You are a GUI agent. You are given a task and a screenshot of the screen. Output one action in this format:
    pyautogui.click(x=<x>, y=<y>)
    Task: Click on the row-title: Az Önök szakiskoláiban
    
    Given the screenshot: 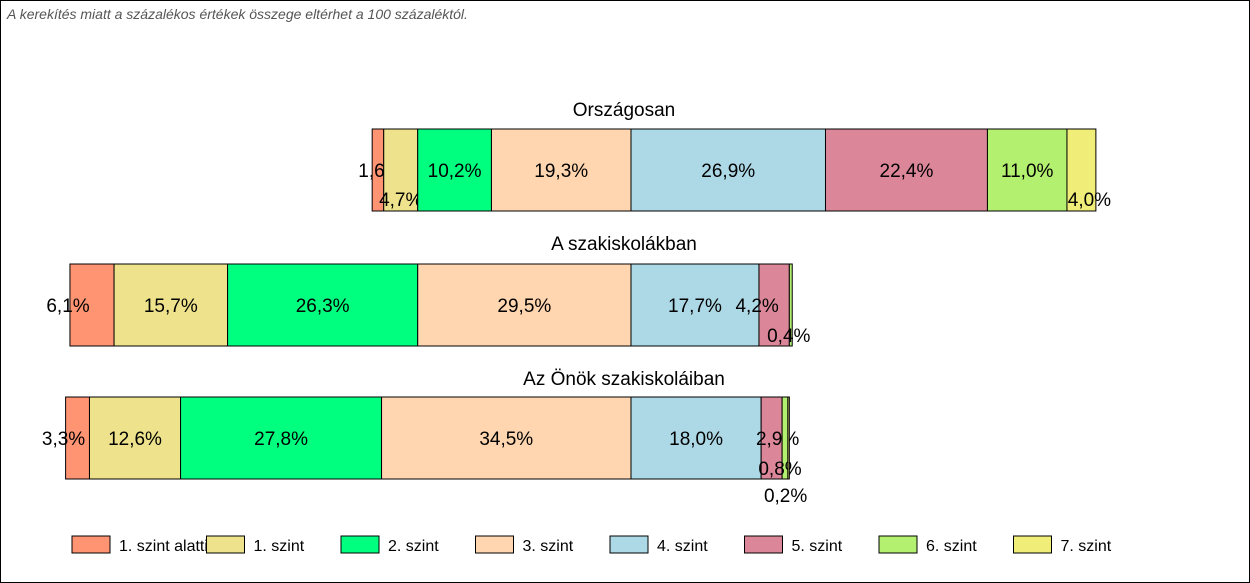 What is the action you would take?
    pyautogui.click(x=624, y=379)
    